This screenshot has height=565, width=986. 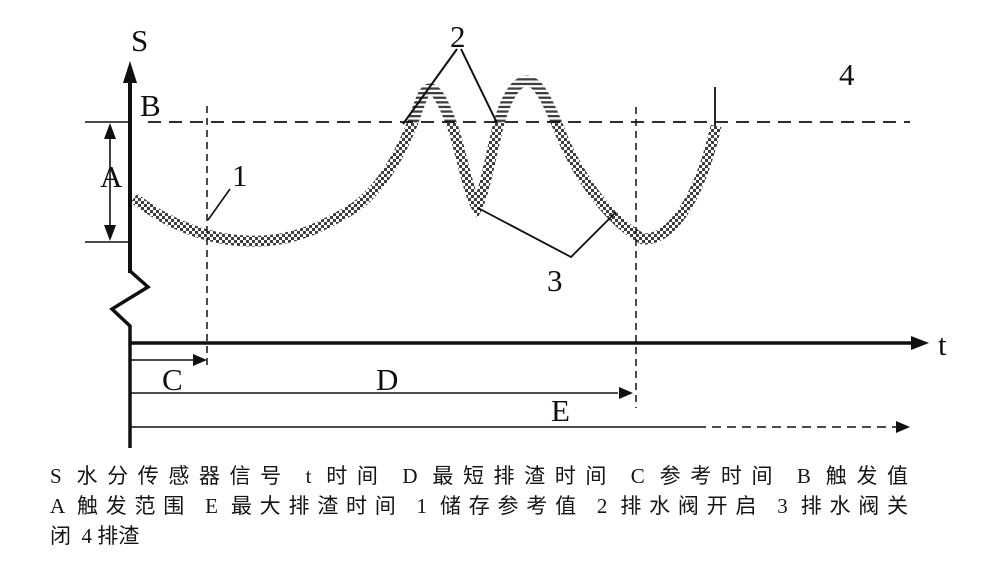 I want to click on y-axis-label: S, so click(x=139, y=40).